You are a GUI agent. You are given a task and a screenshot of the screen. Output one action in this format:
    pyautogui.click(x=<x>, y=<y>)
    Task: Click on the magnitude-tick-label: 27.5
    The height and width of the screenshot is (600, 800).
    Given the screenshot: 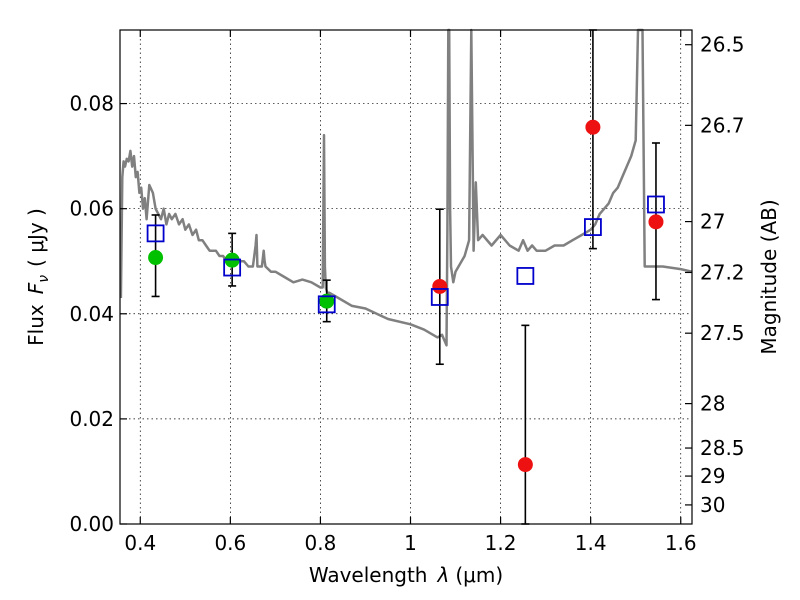 What is the action you would take?
    pyautogui.click(x=722, y=333)
    